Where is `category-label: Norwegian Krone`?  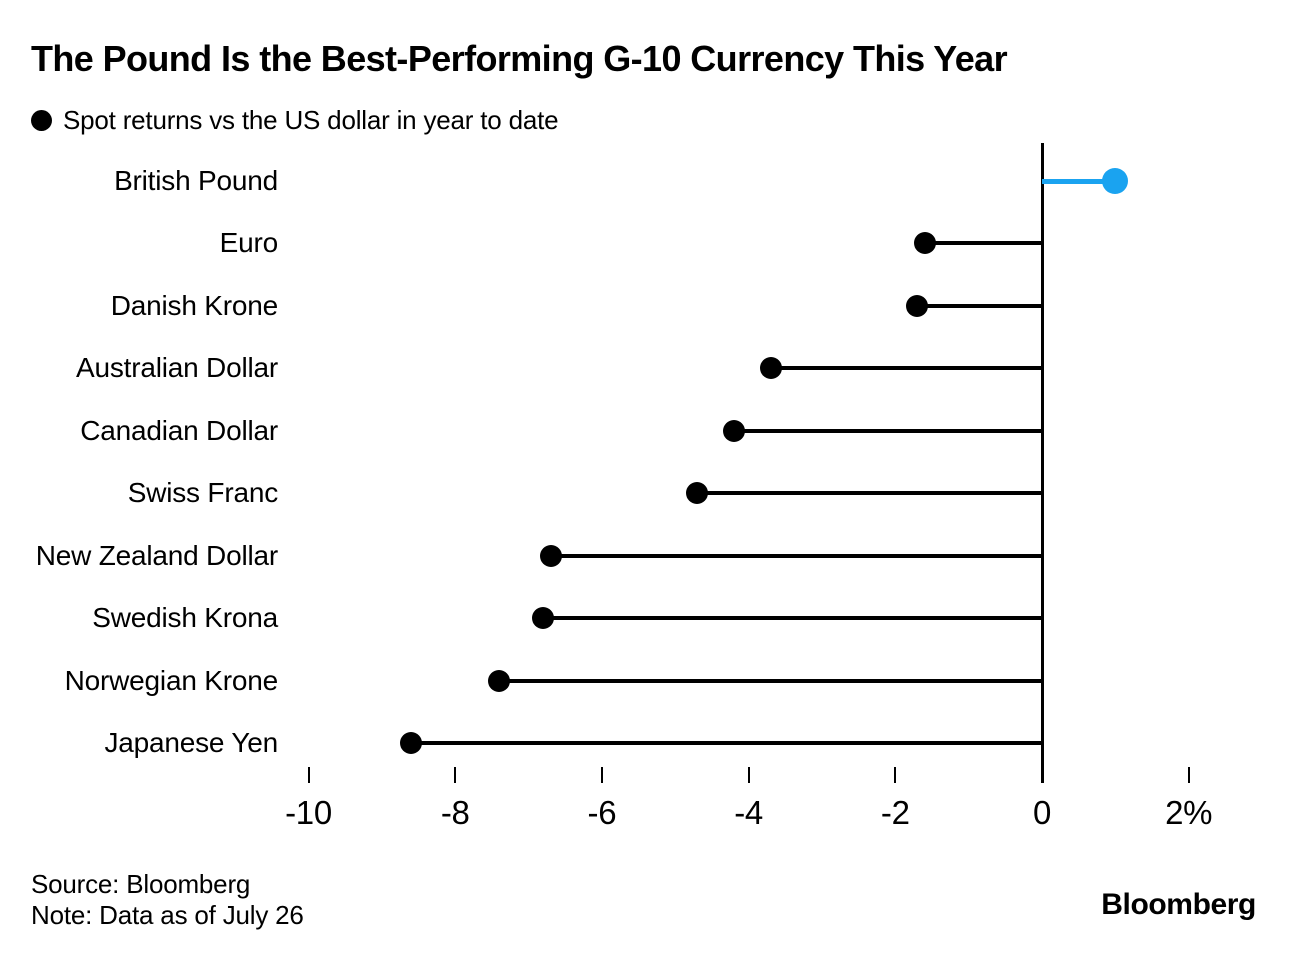
category-label: Norwegian Krone is located at coordinates (171, 680).